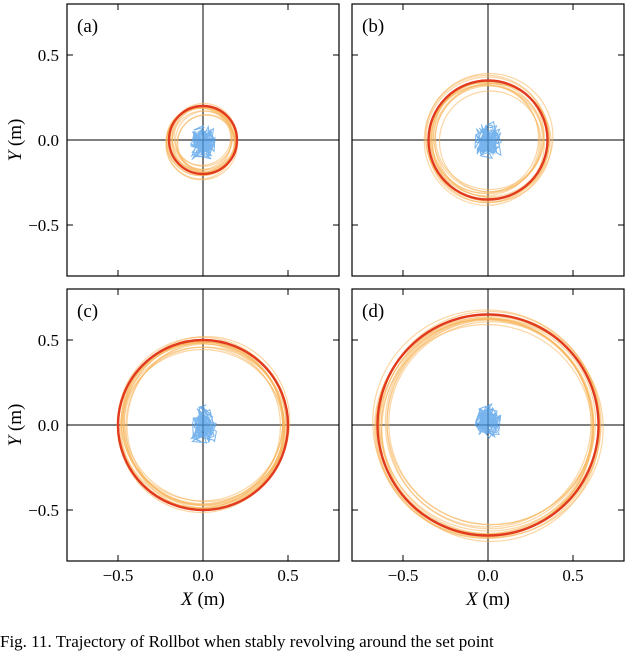  Describe the element at coordinates (373, 26) in the screenshot. I see `panel-label: (b)` at that location.